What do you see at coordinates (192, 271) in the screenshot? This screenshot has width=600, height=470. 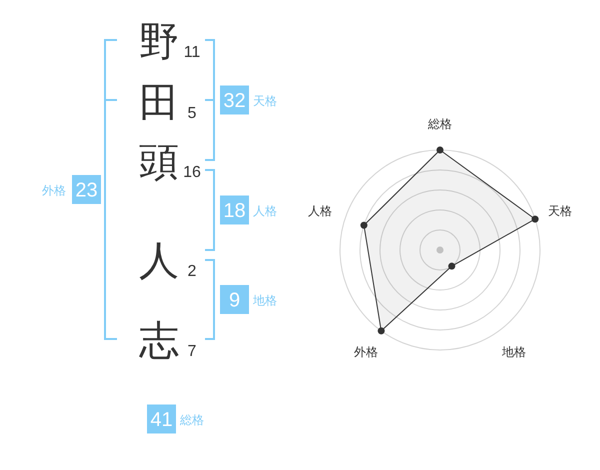 I see `data-label: 2` at bounding box center [192, 271].